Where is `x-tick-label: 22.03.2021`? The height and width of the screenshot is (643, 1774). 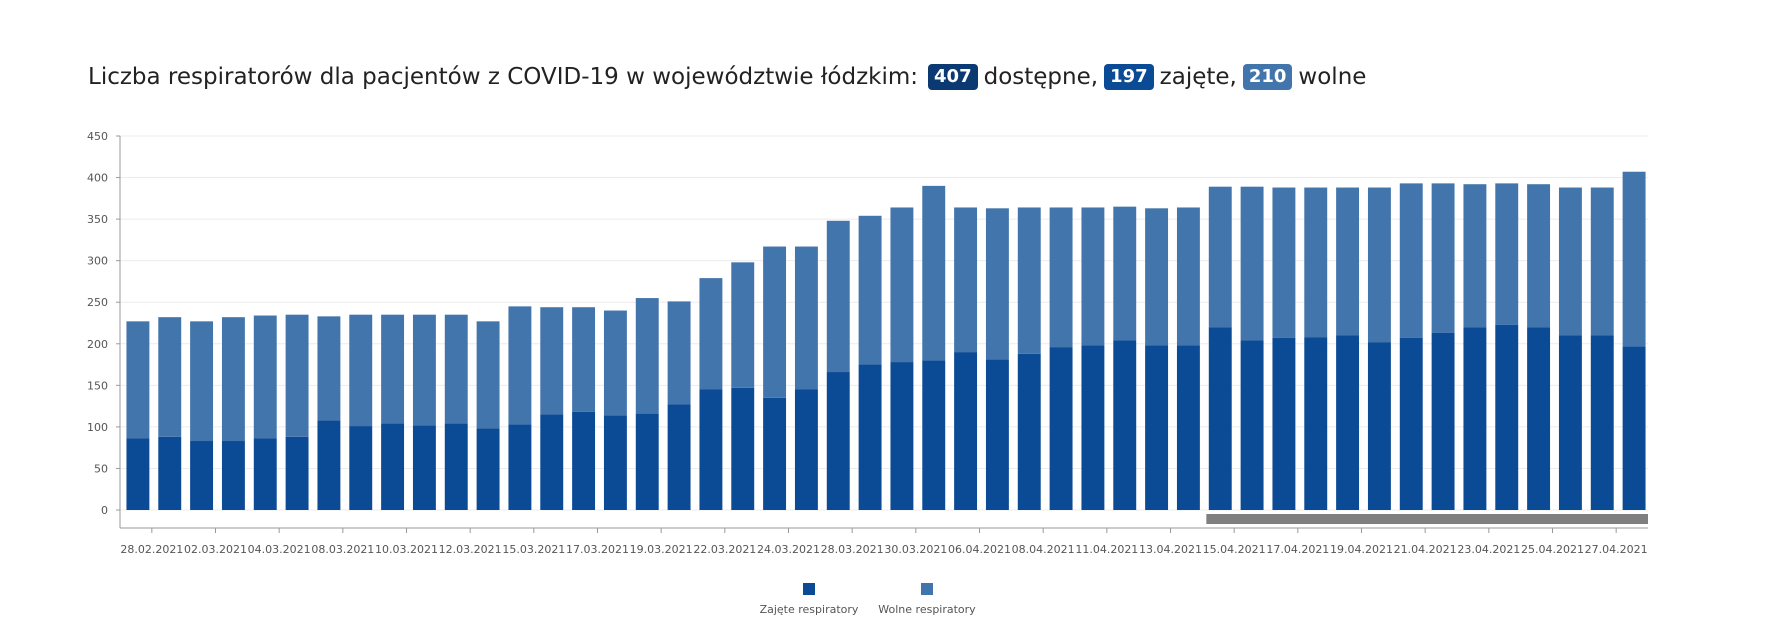
x-tick-label: 22.03.2021 is located at coordinates (724, 549).